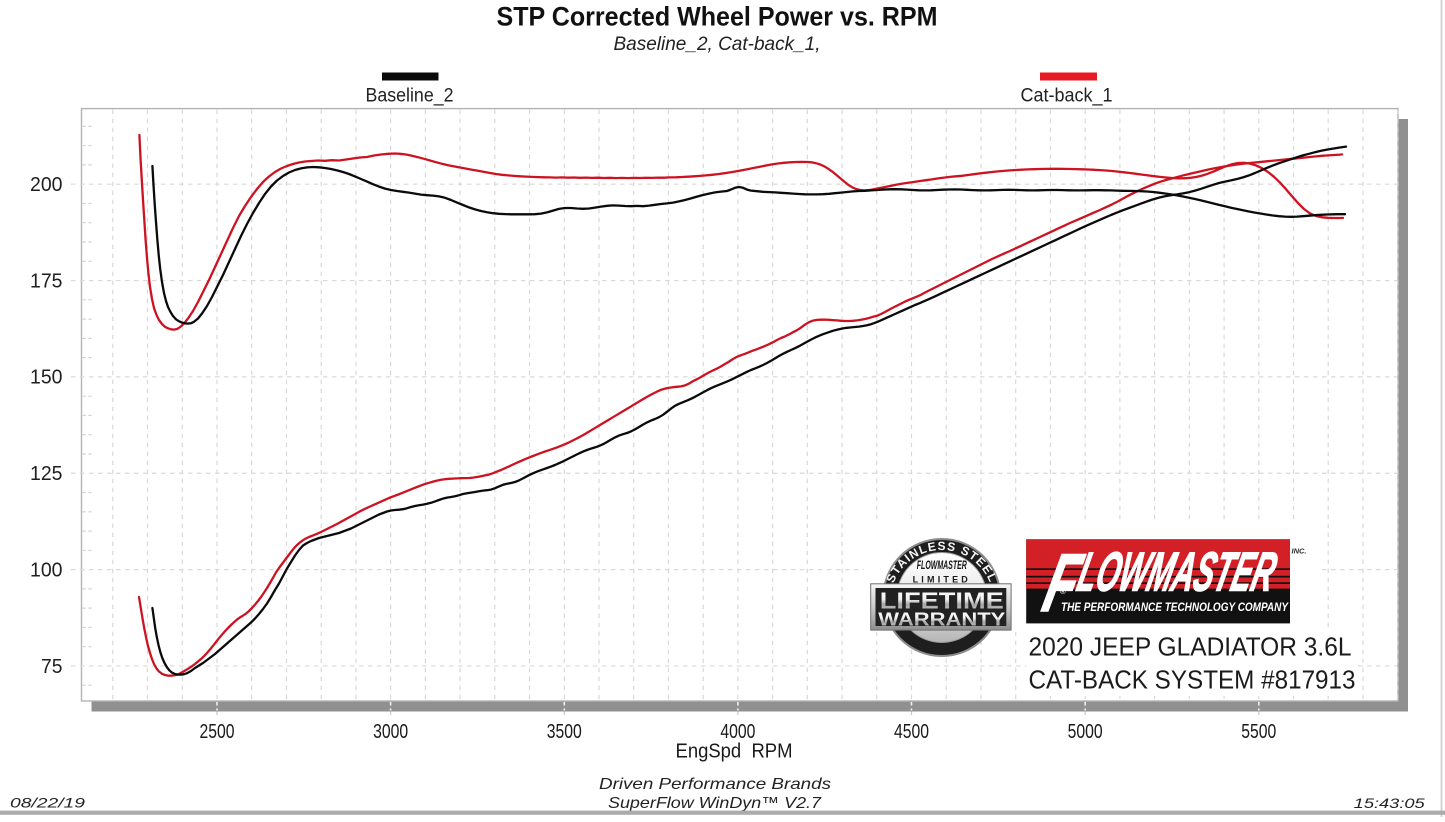 The height and width of the screenshot is (822, 1445). Describe the element at coordinates (52, 667) in the screenshot. I see `svg-text: 75` at that location.